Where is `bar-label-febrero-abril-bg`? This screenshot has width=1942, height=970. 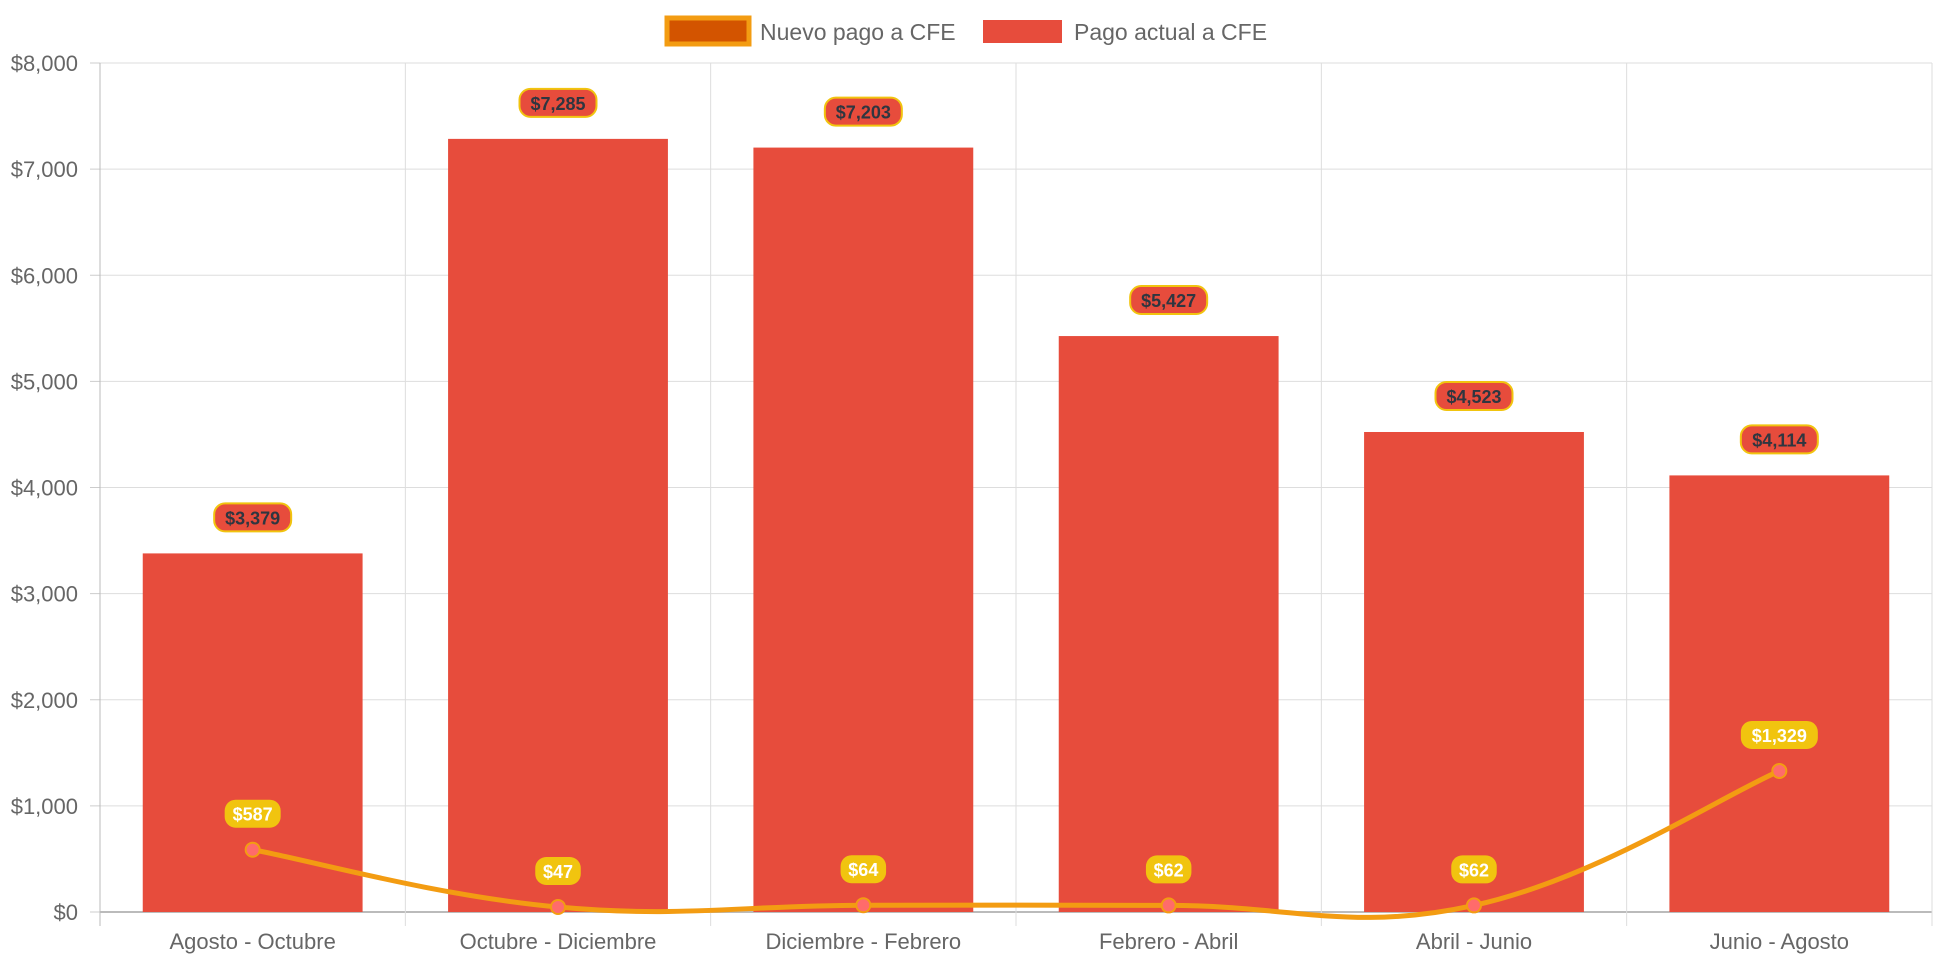
bar-label-febrero-abril-bg is located at coordinates (1169, 300).